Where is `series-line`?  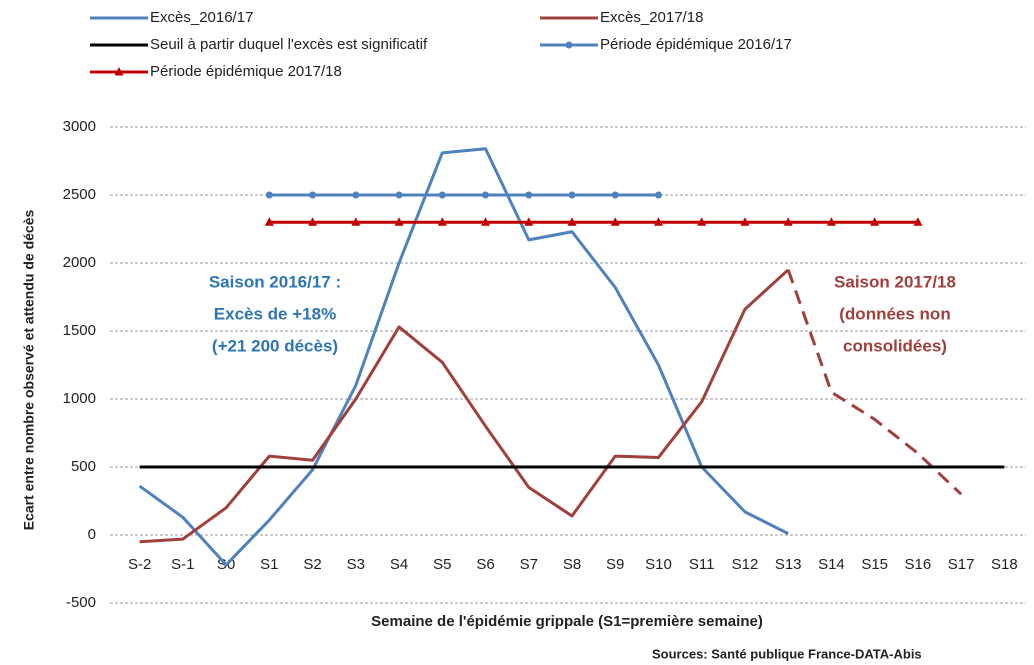 series-line is located at coordinates (874, 382).